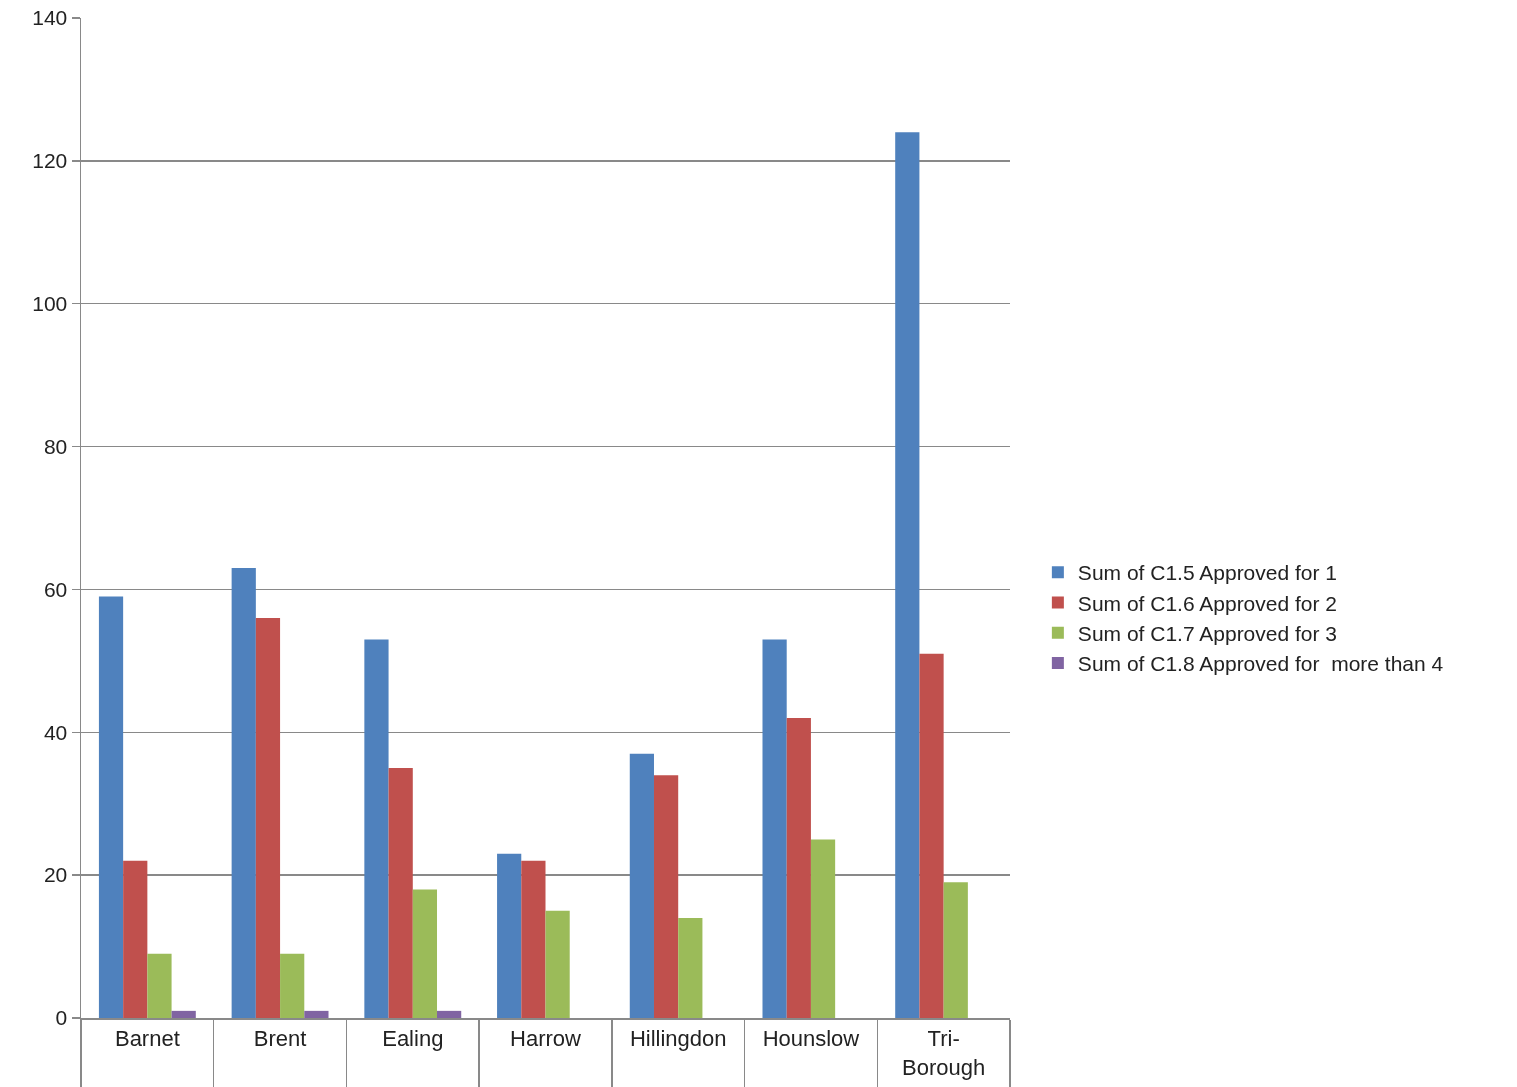  Describe the element at coordinates (1207, 573) in the screenshot. I see `legend-label: Sum of C1.5 Approved for 1` at that location.